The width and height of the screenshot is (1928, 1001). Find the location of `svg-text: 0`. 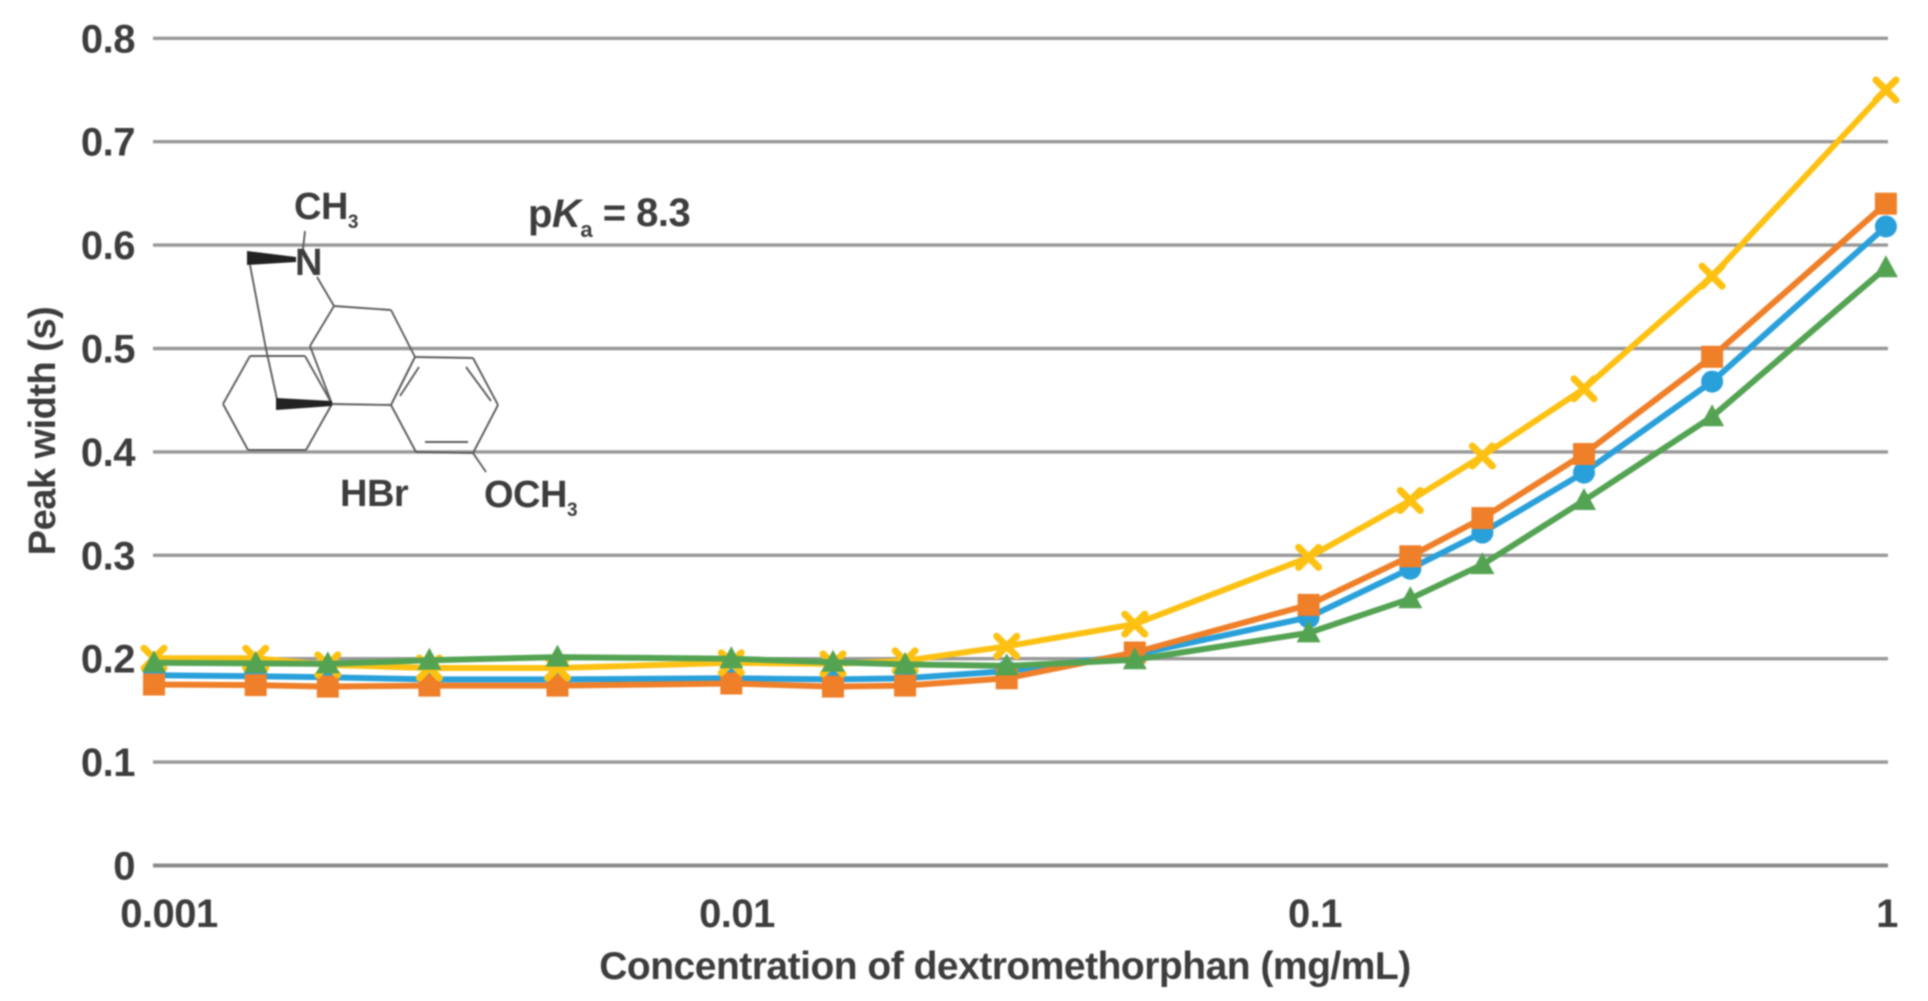

svg-text: 0 is located at coordinates (124, 867).